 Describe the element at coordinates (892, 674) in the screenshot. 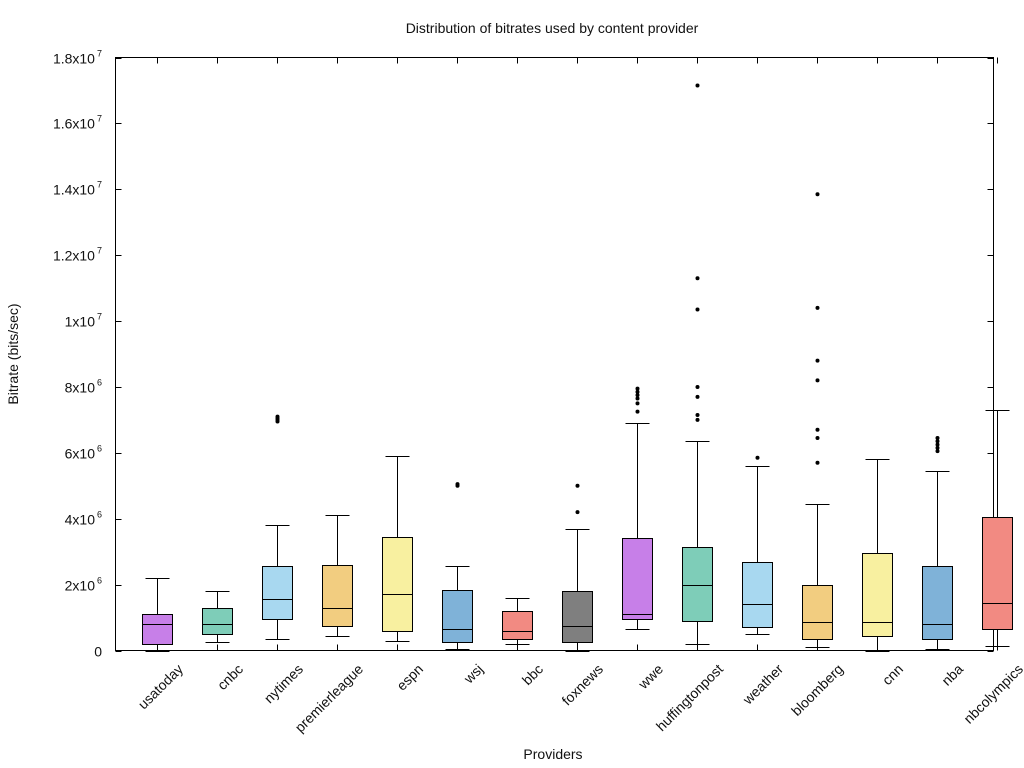

I see `x-tick-label-cnn: cnn` at that location.